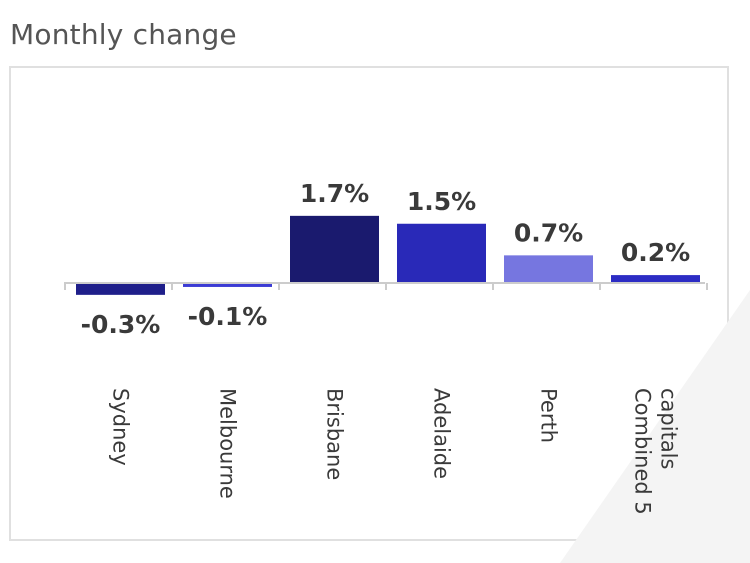 The image size is (750, 563). I want to click on category-label: Melbourne, so click(228, 443).